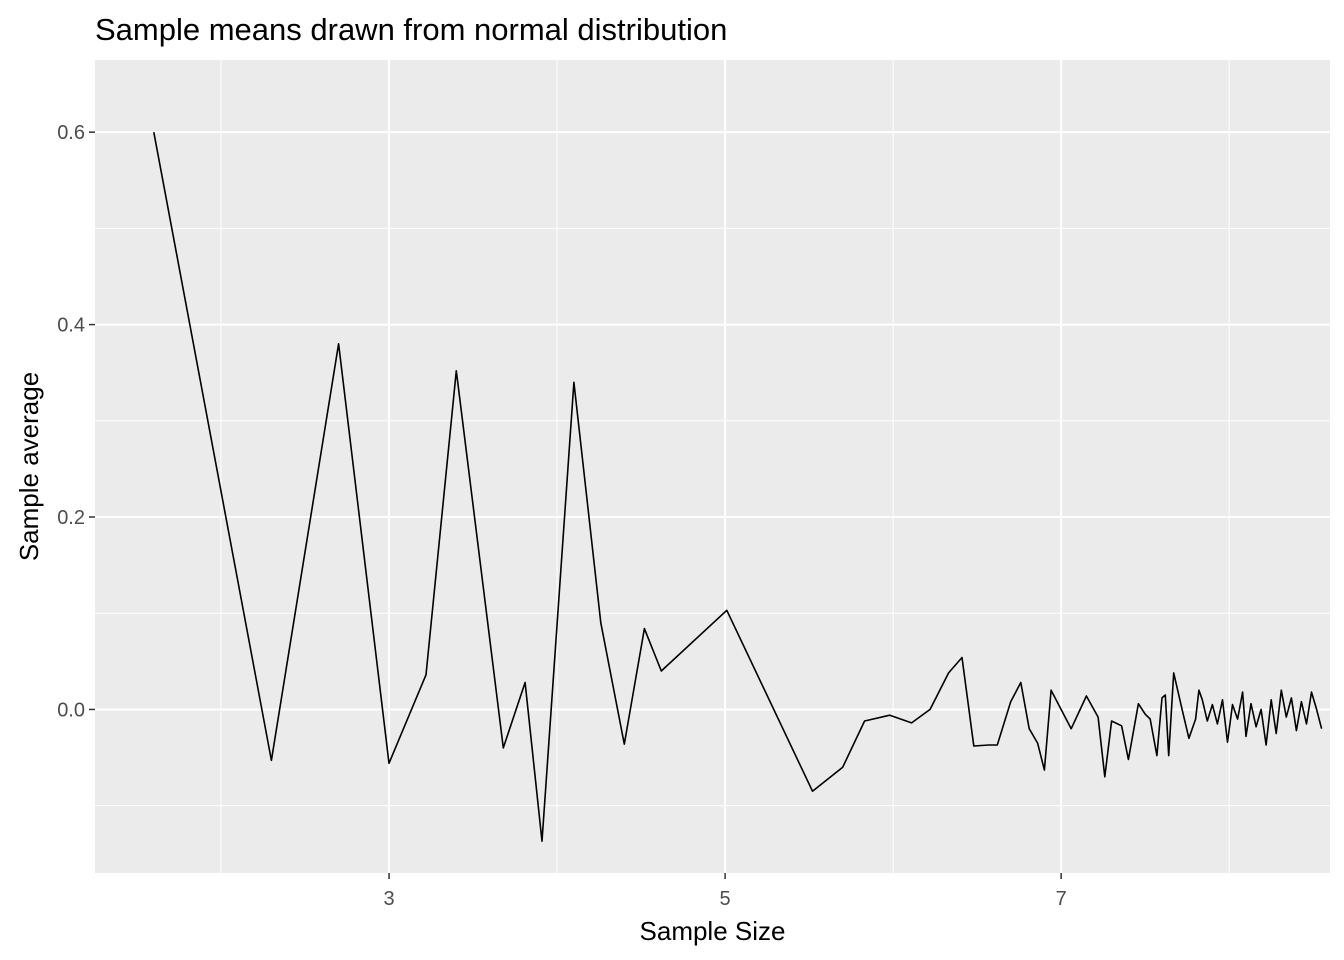 The width and height of the screenshot is (1344, 960). Describe the element at coordinates (1061, 899) in the screenshot. I see `x-tick-label: 7` at that location.